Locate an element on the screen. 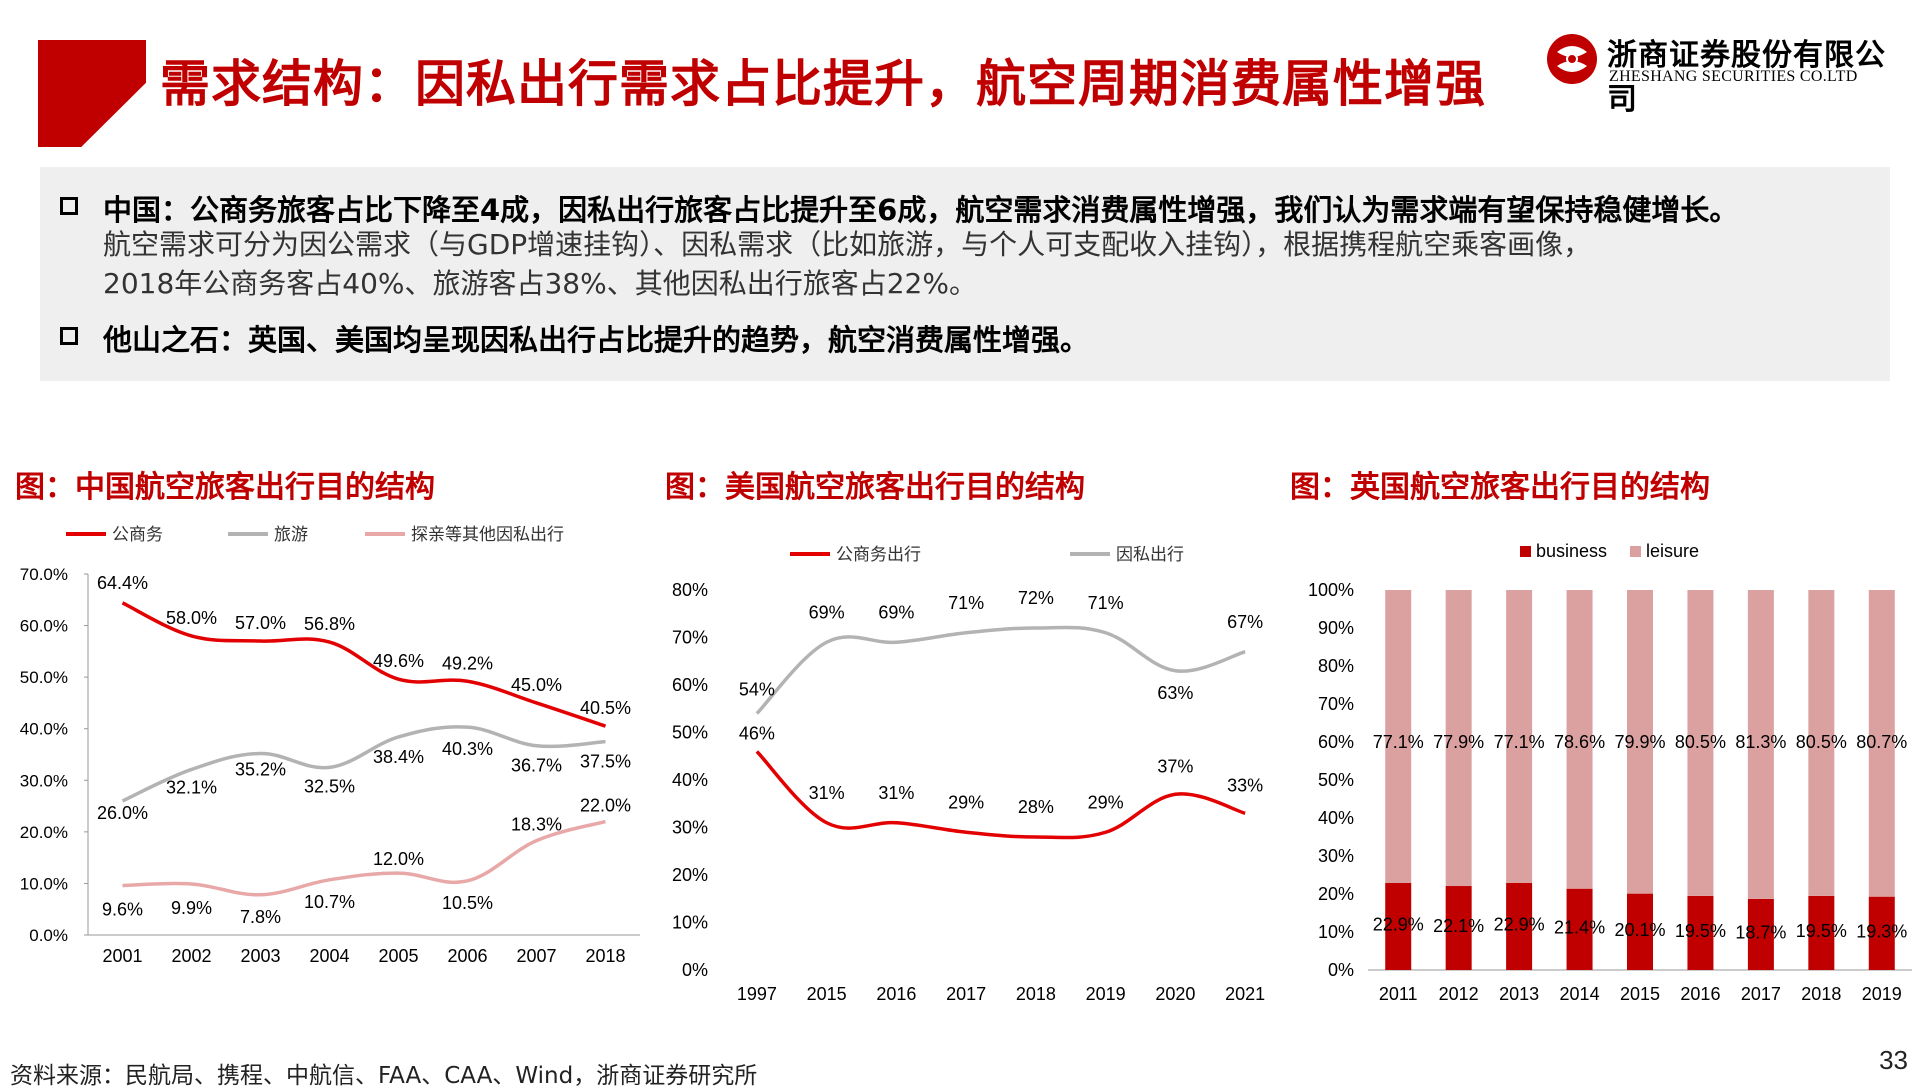 The width and height of the screenshot is (1920, 1090). y-tick-label: 60% is located at coordinates (1336, 742).